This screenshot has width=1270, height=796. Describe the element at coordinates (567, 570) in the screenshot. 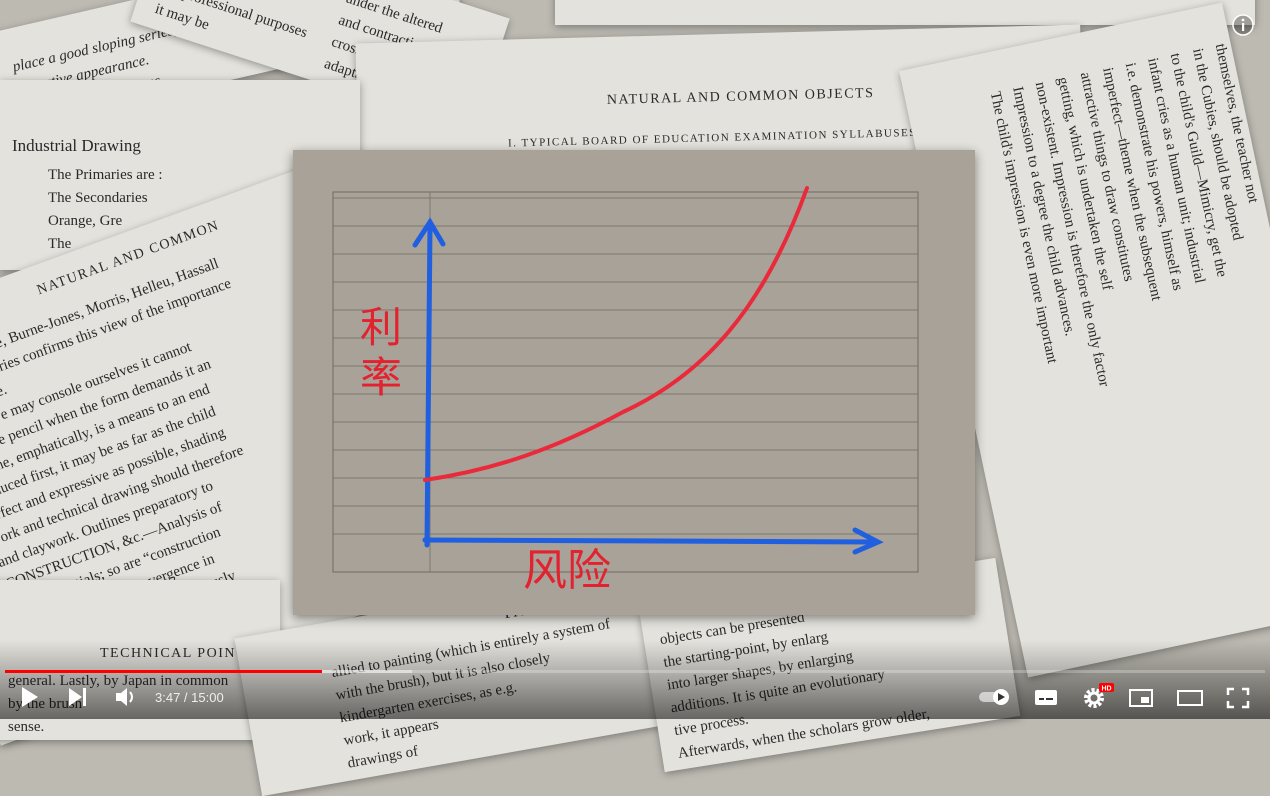

I see `x-axis-label: 风险` at that location.